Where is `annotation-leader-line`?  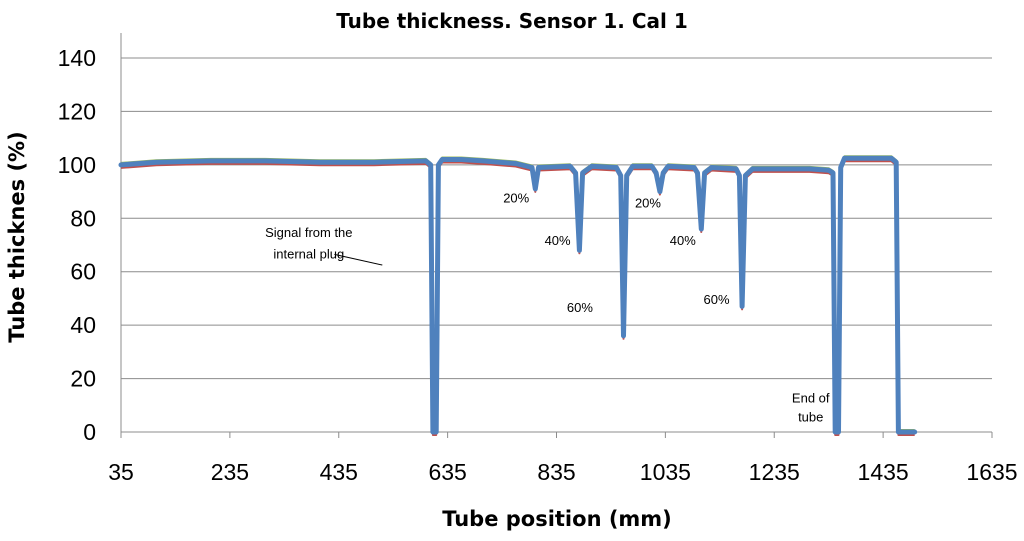
annotation-leader-line is located at coordinates (358, 259).